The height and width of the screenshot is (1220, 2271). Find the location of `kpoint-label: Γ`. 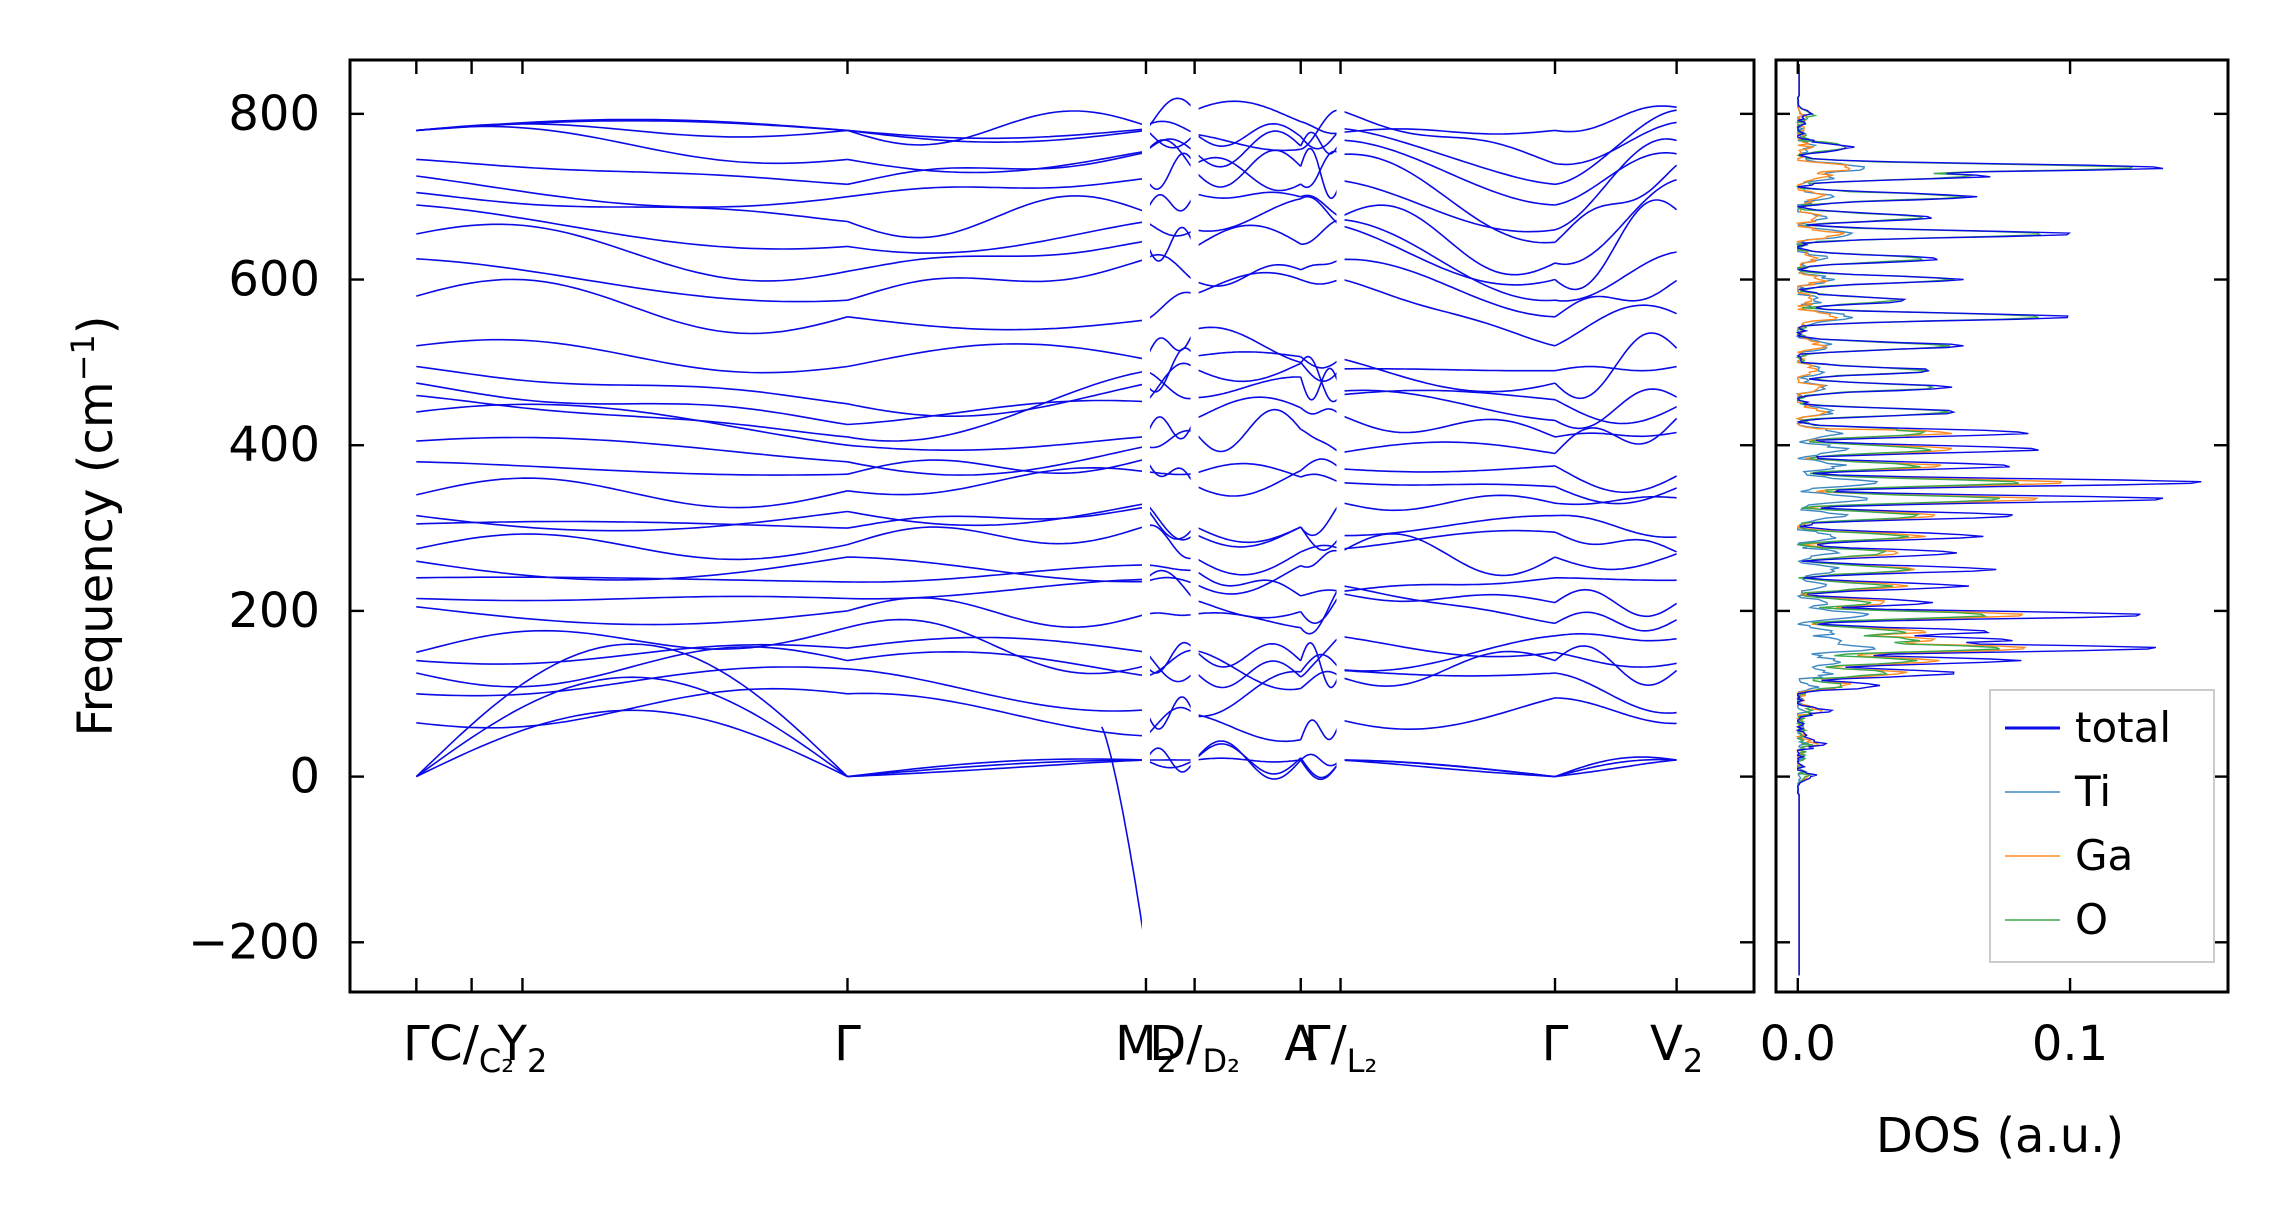

kpoint-label: Γ is located at coordinates (847, 1044).